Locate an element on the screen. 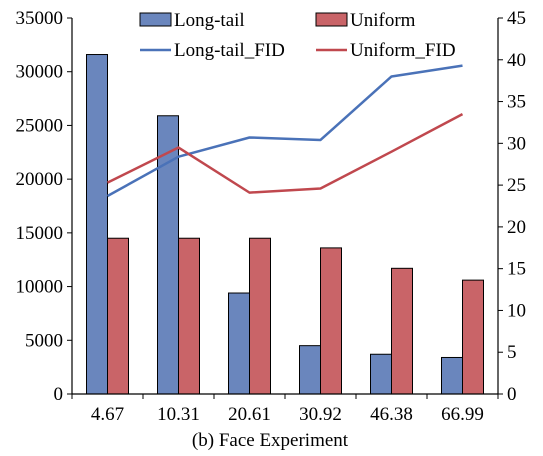  left-tick-label-5: 25000 is located at coordinates (40, 125).